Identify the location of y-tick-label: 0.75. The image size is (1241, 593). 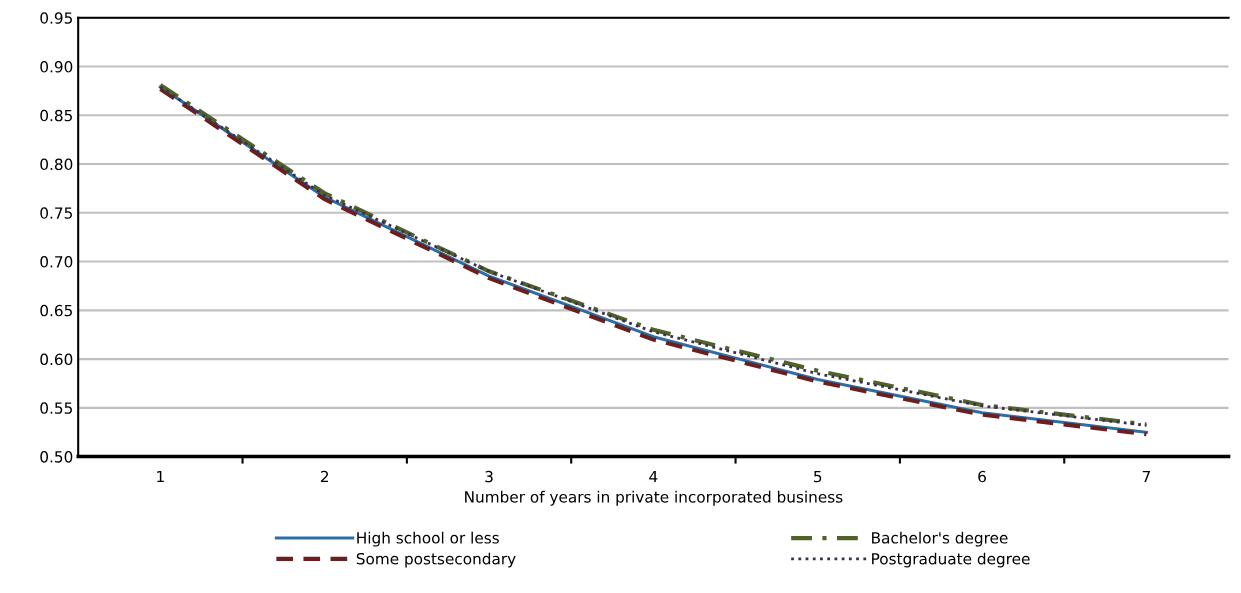
(56, 213).